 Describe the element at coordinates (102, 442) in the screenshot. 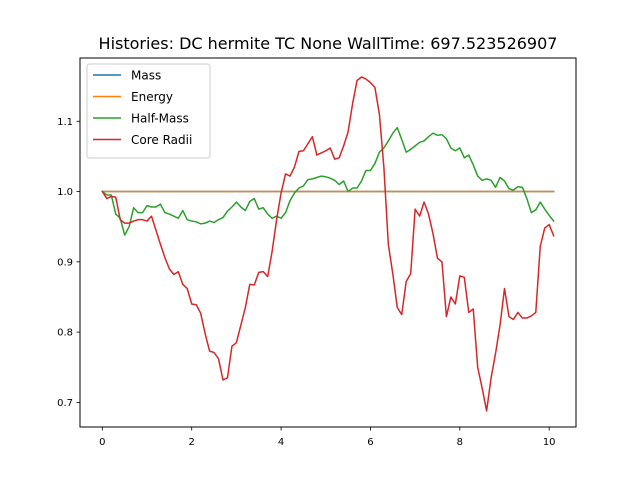

I see `x-tick-label: 0` at that location.